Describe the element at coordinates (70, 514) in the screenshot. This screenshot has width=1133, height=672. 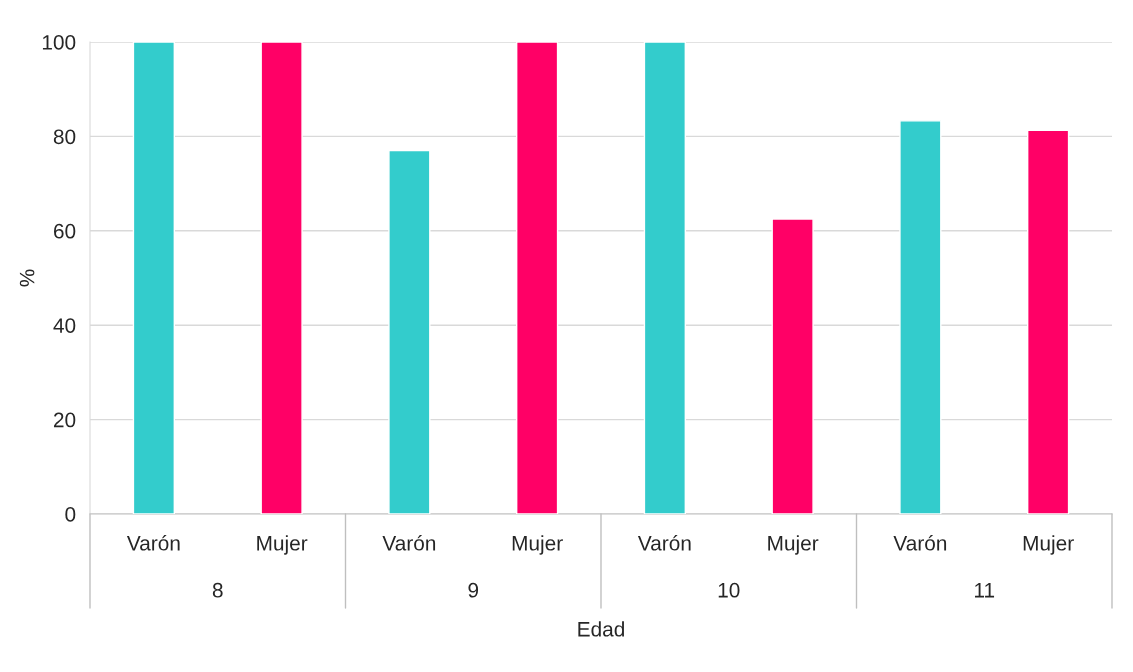
I see `y-tick-label: 0` at that location.